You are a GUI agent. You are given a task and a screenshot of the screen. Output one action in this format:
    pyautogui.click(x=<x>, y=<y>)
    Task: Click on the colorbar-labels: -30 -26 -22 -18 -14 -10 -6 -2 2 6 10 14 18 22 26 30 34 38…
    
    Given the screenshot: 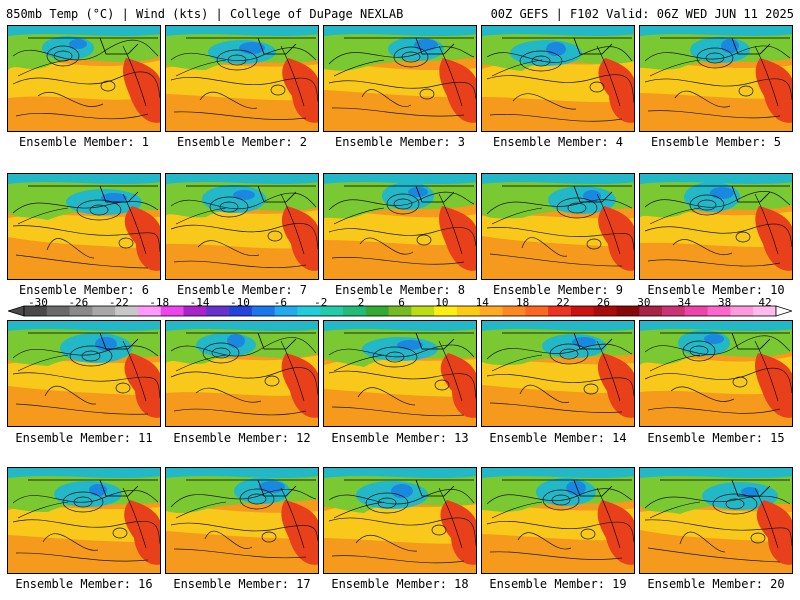 What is the action you would take?
    pyautogui.click(x=400, y=303)
    